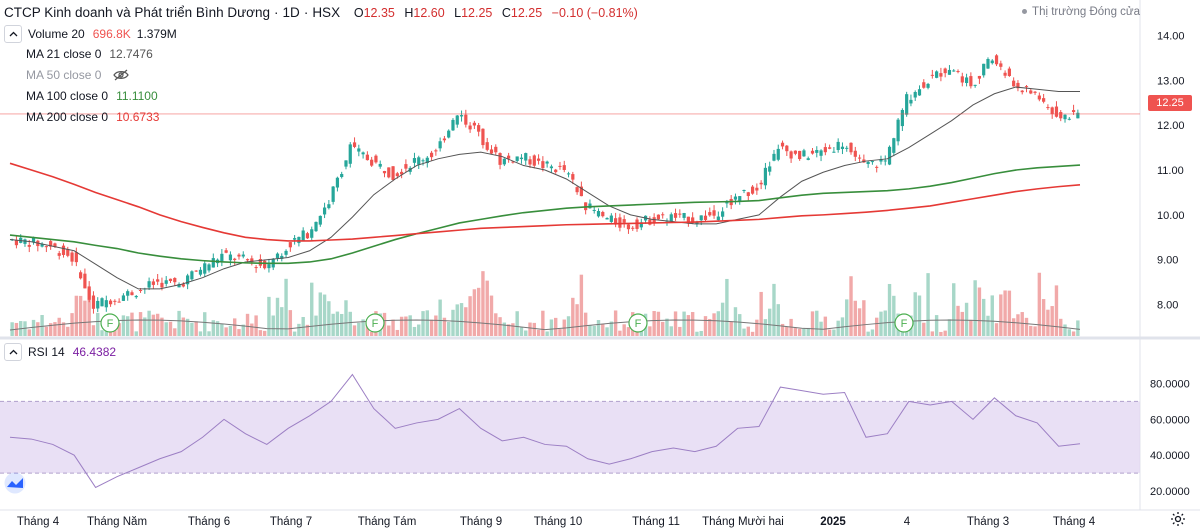 The image size is (1200, 532). I want to click on earnings-marker-letter: F, so click(110, 324).